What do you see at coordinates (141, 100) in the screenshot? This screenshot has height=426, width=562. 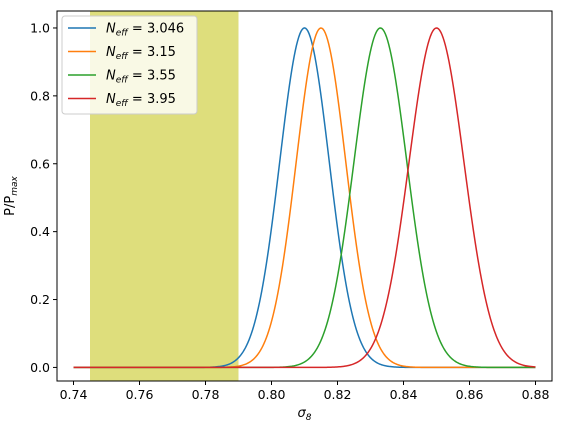 I see `legend-label: Neff = 3.95` at bounding box center [141, 100].